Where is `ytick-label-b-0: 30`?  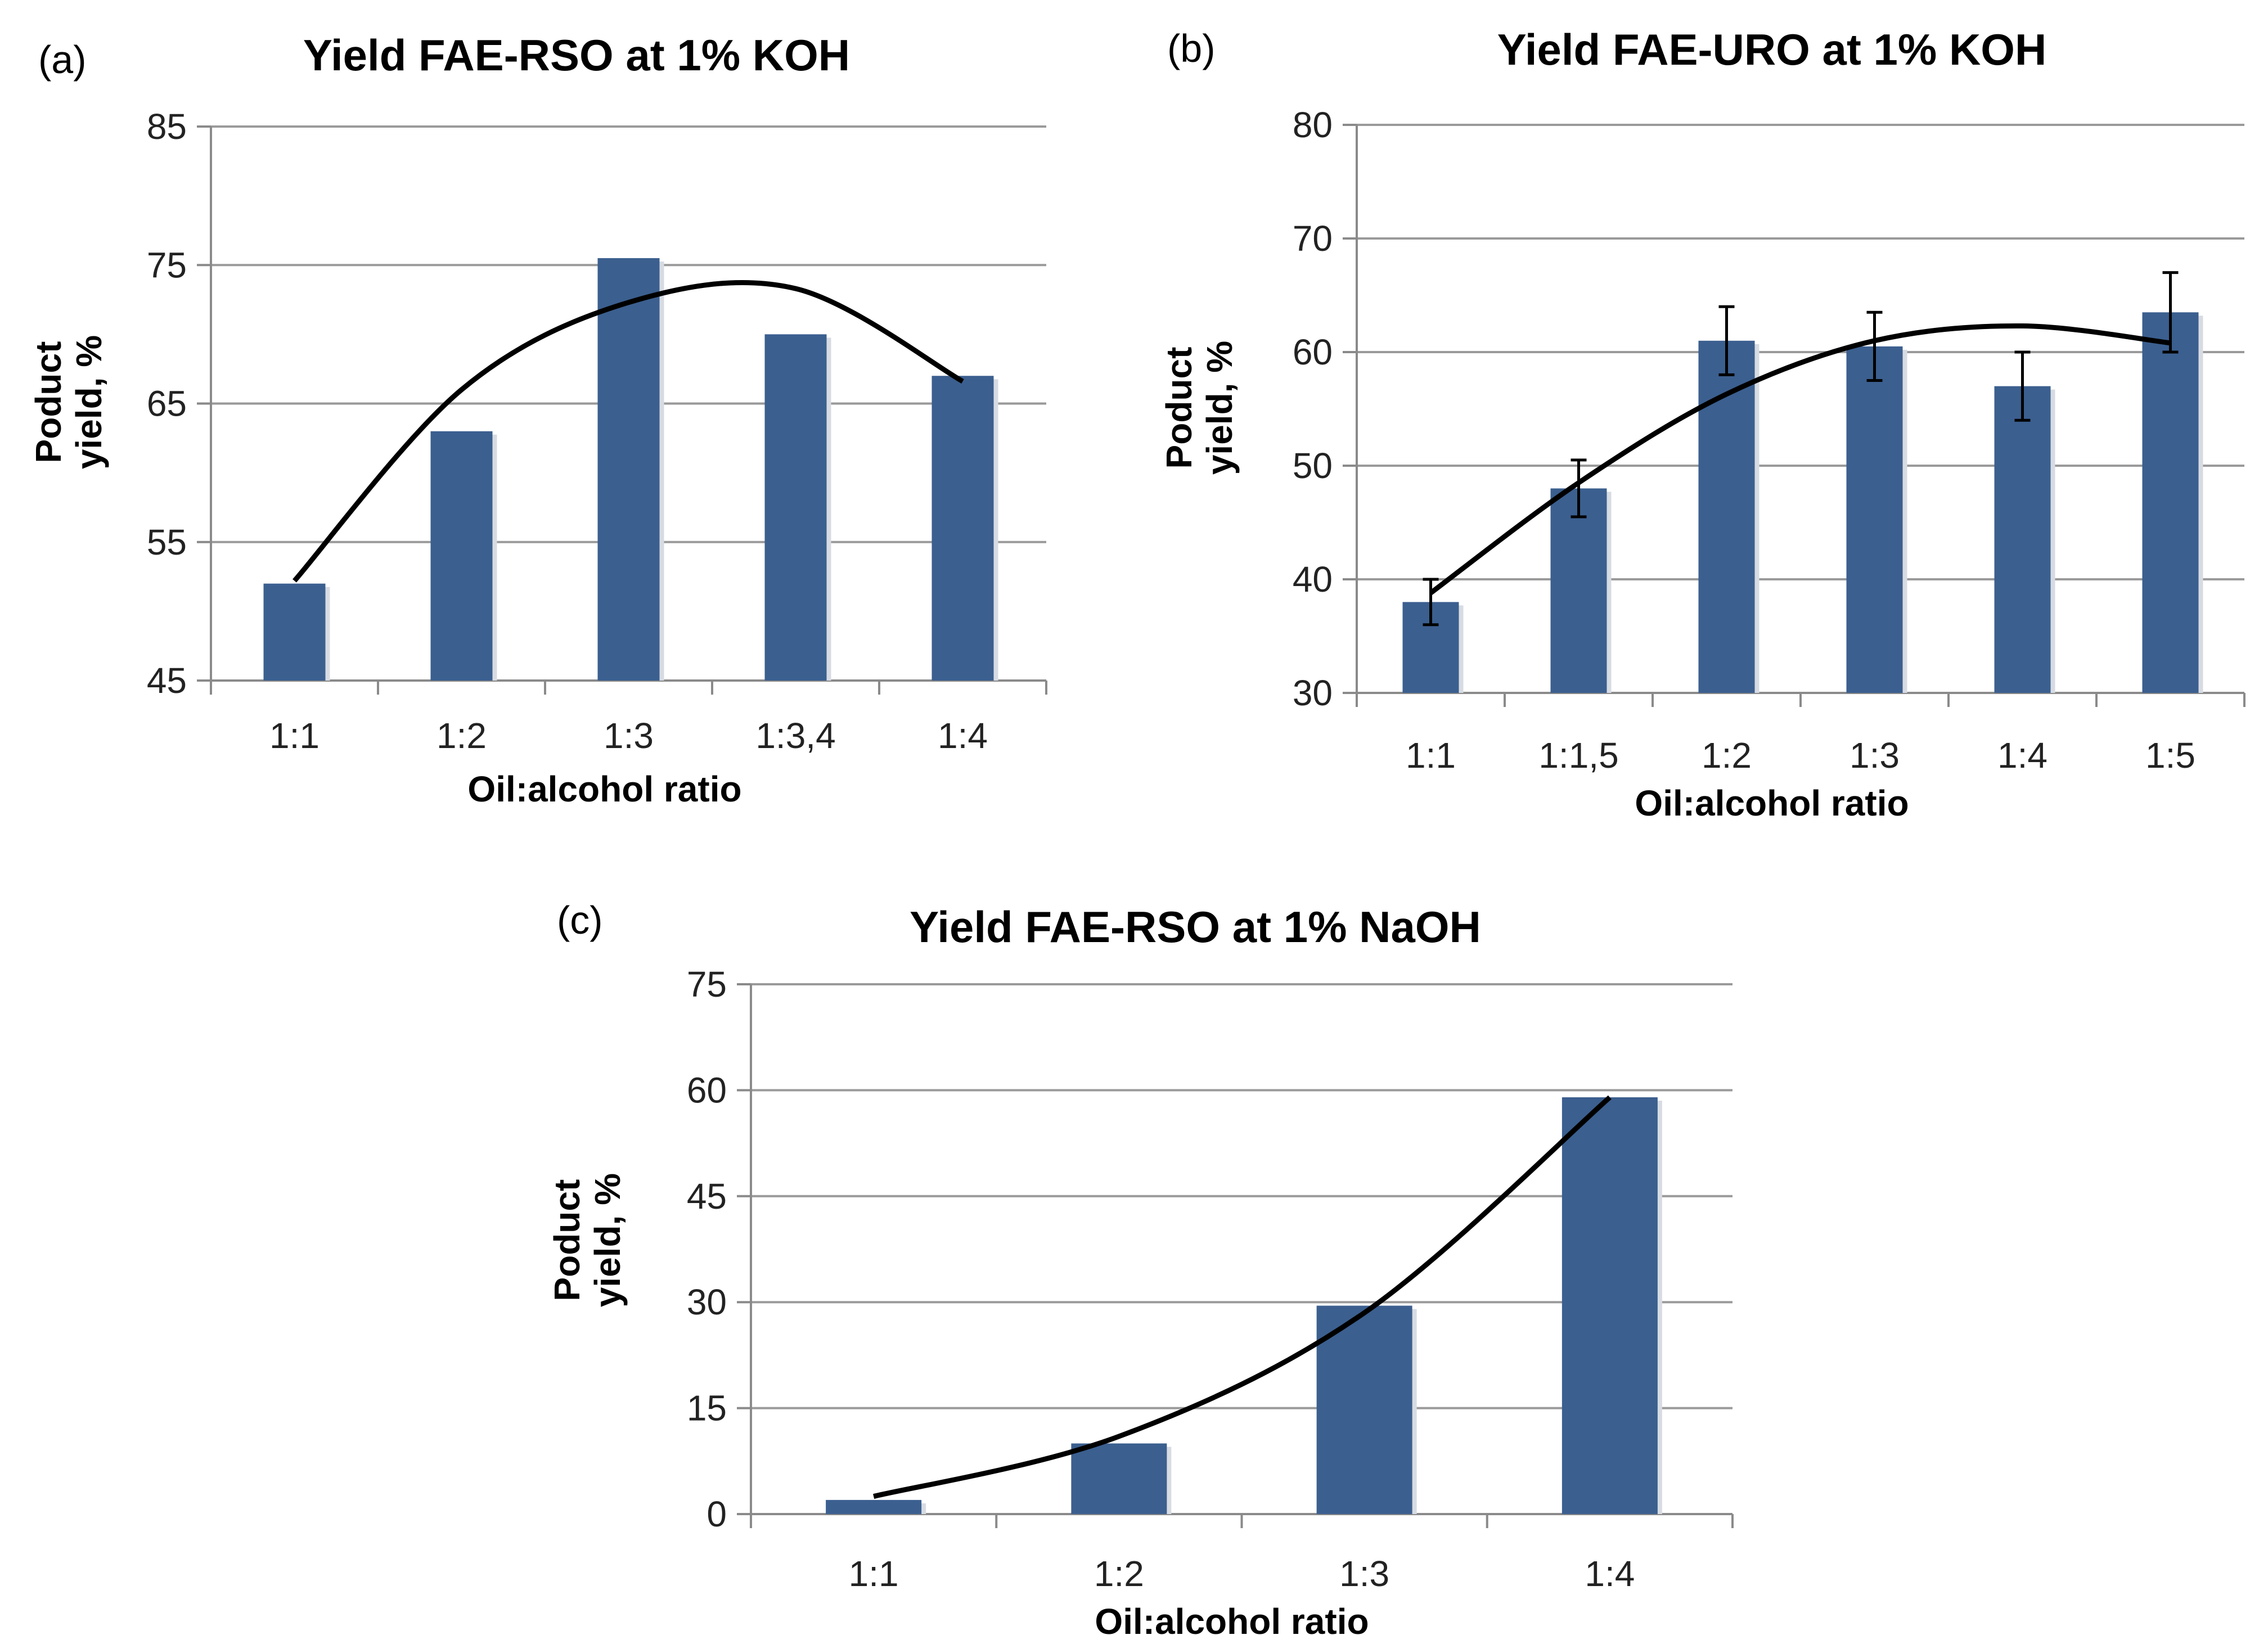 ytick-label-b-0: 30 is located at coordinates (1313, 693).